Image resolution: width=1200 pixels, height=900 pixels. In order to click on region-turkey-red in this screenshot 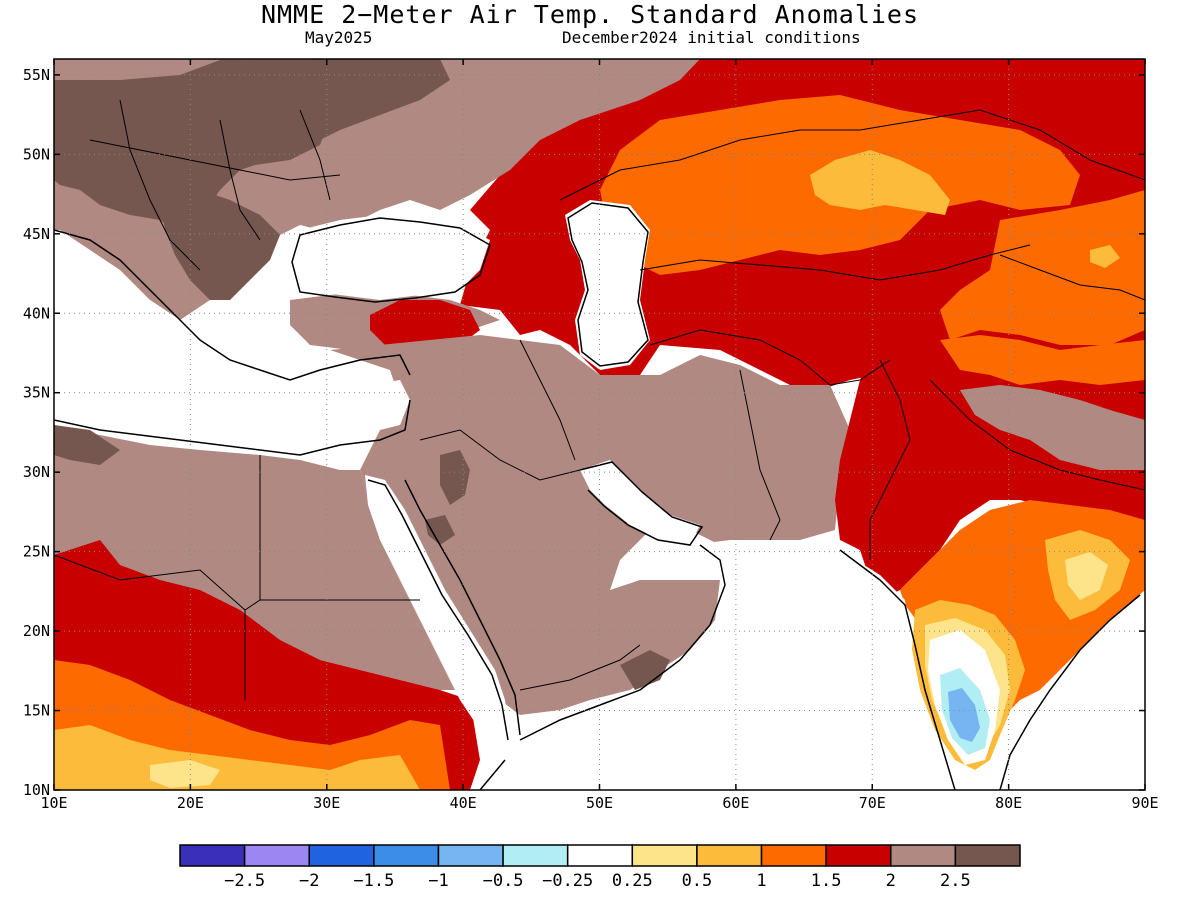, I will do `click(425, 325)`.